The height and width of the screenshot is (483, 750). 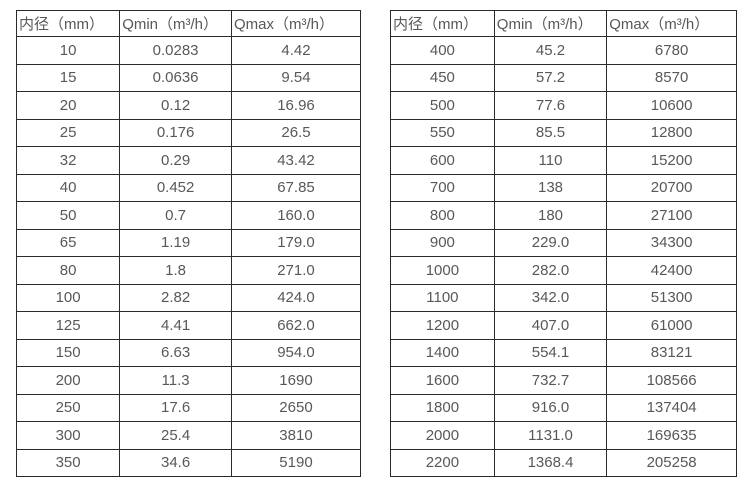 What do you see at coordinates (671, 160) in the screenshot?
I see `data-cell: 15200` at bounding box center [671, 160].